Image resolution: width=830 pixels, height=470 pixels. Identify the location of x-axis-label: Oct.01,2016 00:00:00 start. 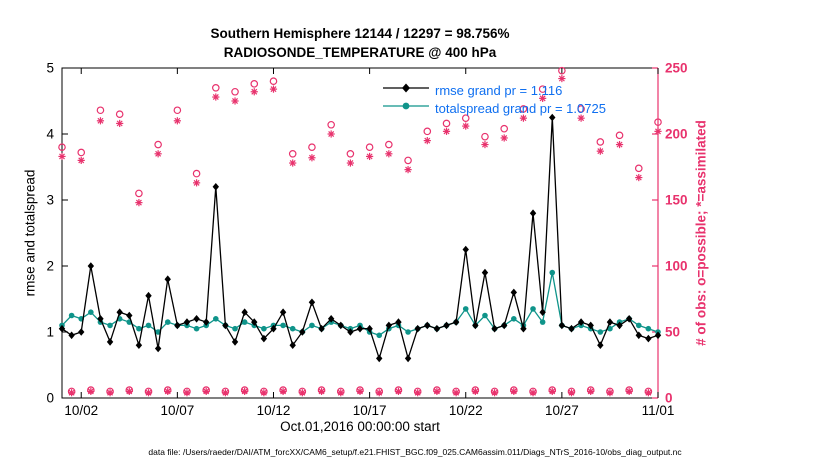
(360, 426).